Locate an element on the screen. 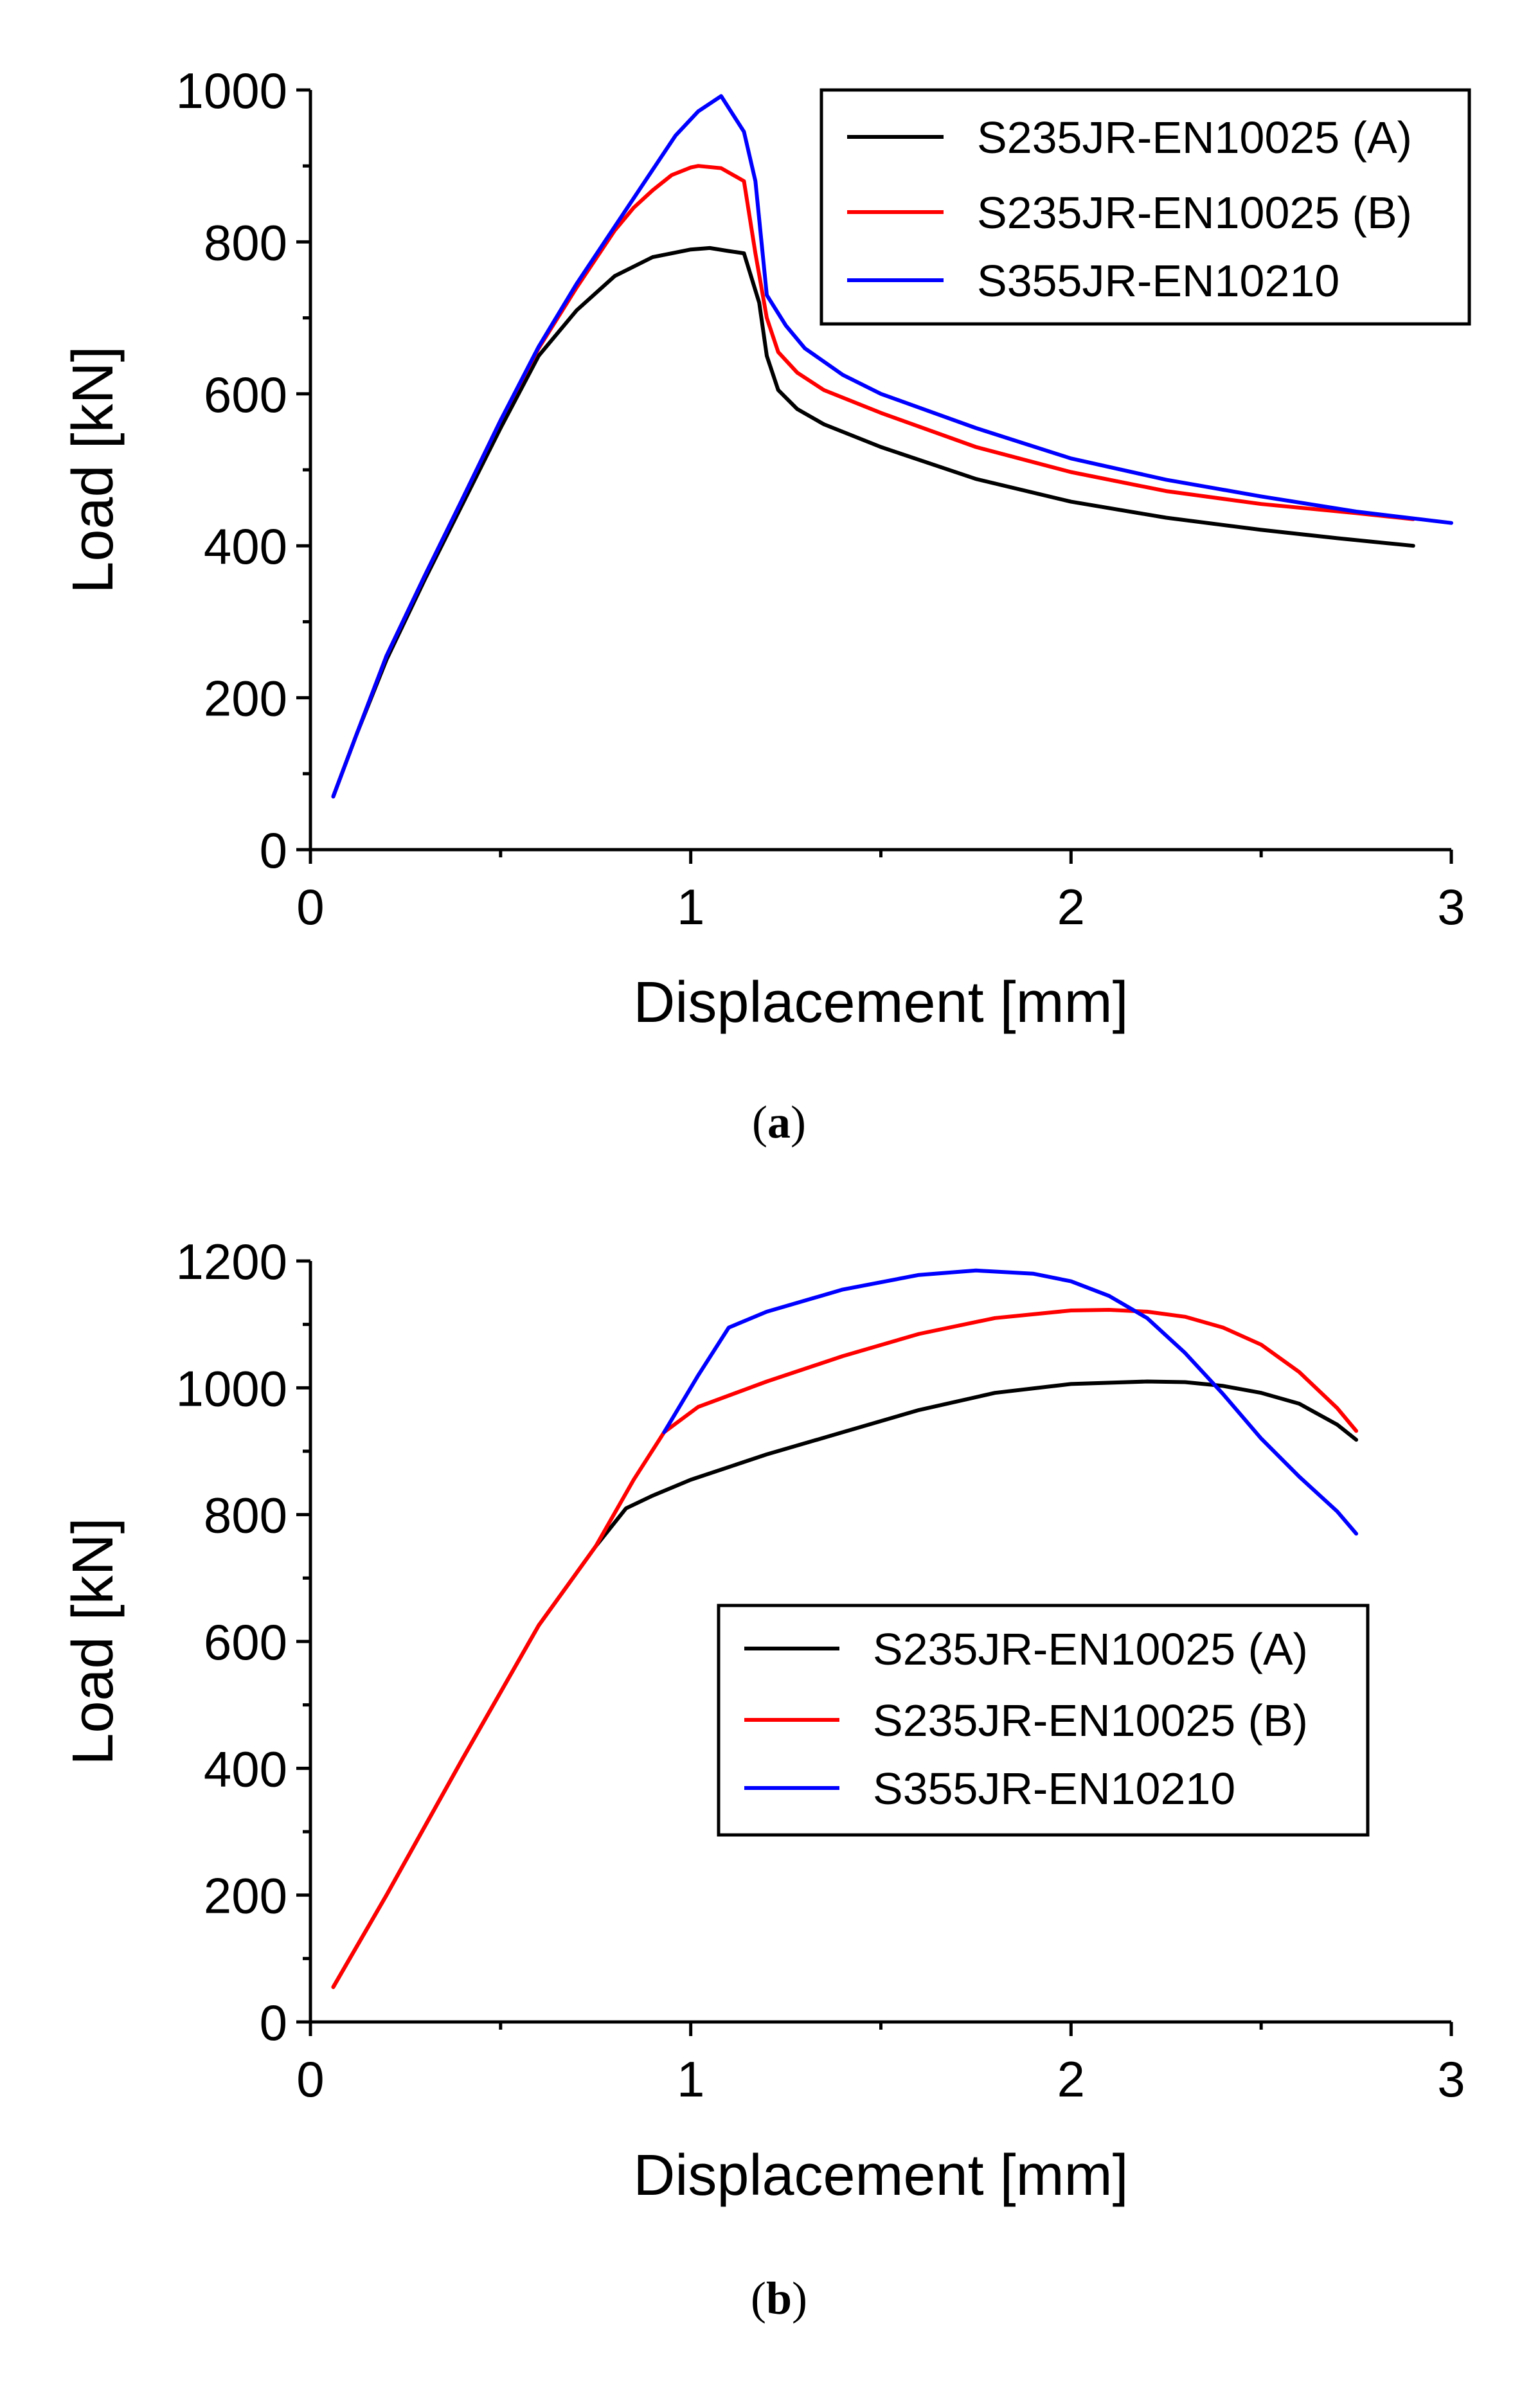 The width and height of the screenshot is (1540, 2387). chart-a-y-axis-title: Load [kN] is located at coordinates (93, 470).